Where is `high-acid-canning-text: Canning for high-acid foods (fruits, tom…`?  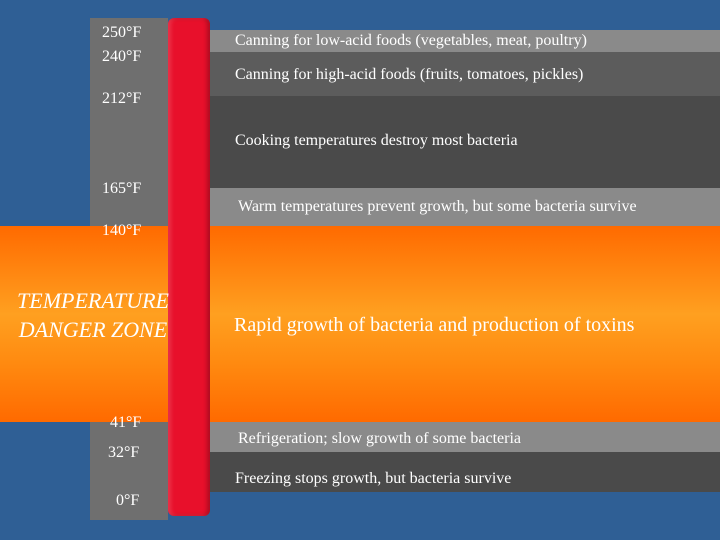
high-acid-canning-text: Canning for high-acid foods (fruits, tom… is located at coordinates (409, 74).